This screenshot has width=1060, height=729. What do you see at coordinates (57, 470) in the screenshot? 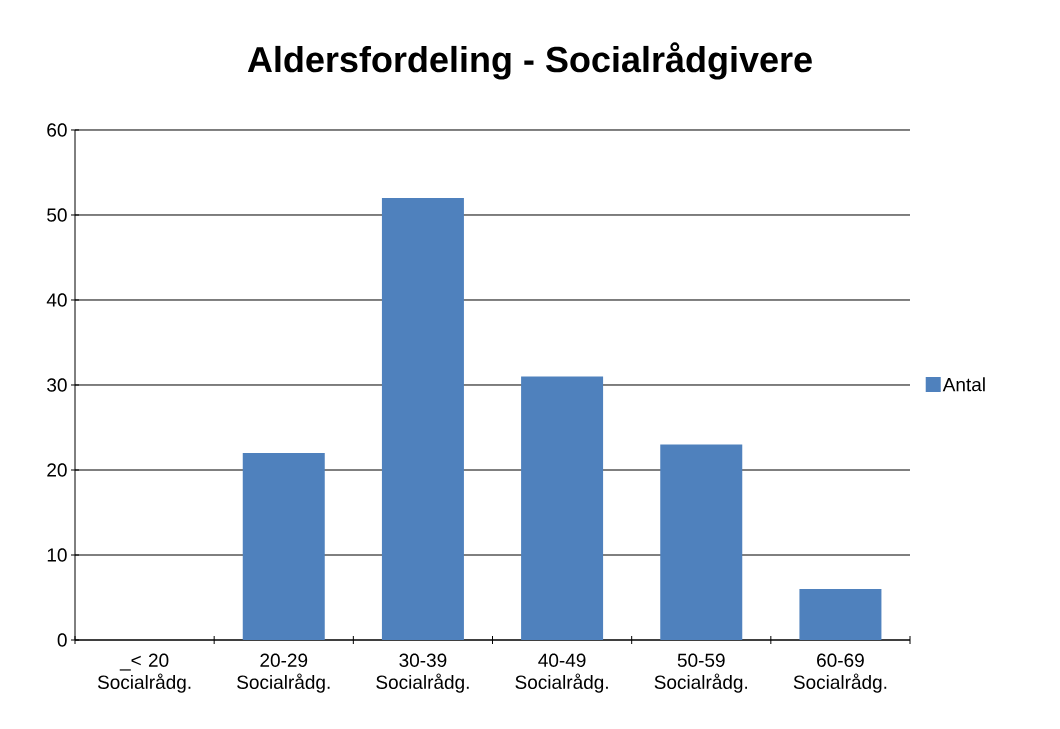
I see `y-tick-label: 20` at bounding box center [57, 470].